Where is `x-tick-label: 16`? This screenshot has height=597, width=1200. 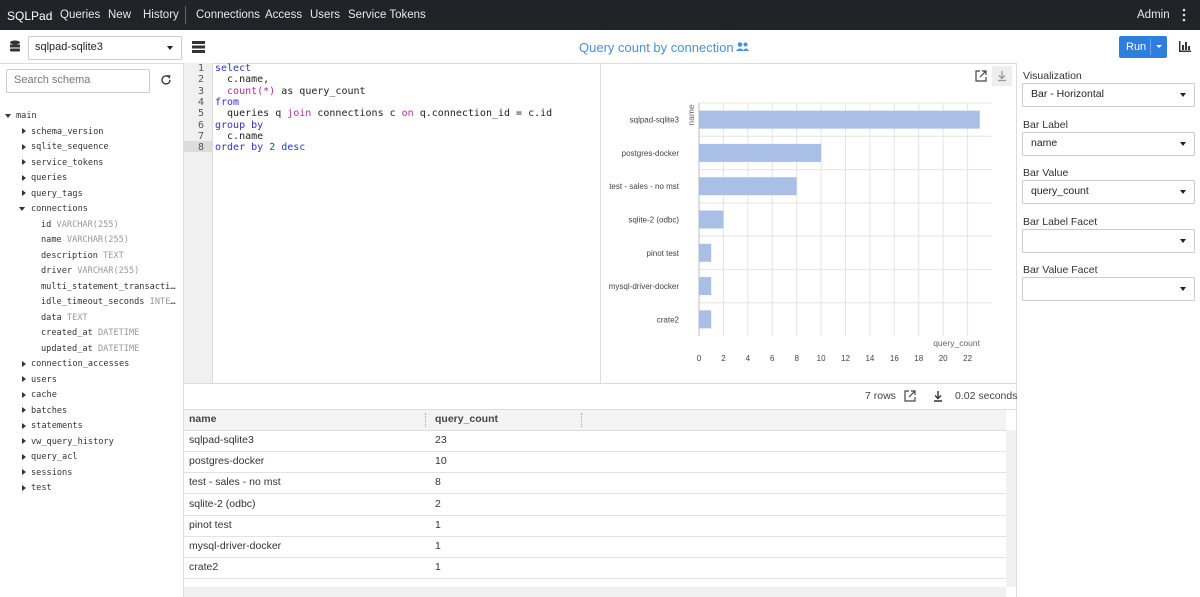
x-tick-label: 16 is located at coordinates (894, 358).